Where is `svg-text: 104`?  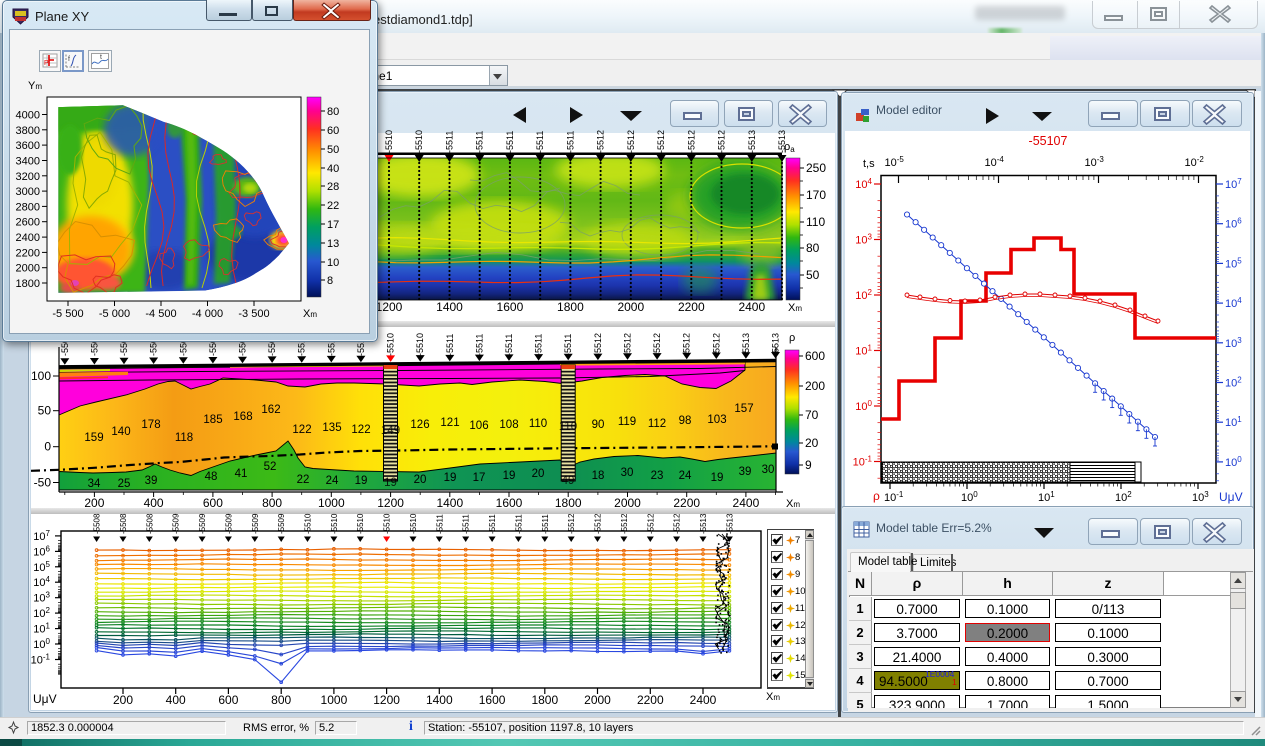 svg-text: 104 is located at coordinates (863, 184).